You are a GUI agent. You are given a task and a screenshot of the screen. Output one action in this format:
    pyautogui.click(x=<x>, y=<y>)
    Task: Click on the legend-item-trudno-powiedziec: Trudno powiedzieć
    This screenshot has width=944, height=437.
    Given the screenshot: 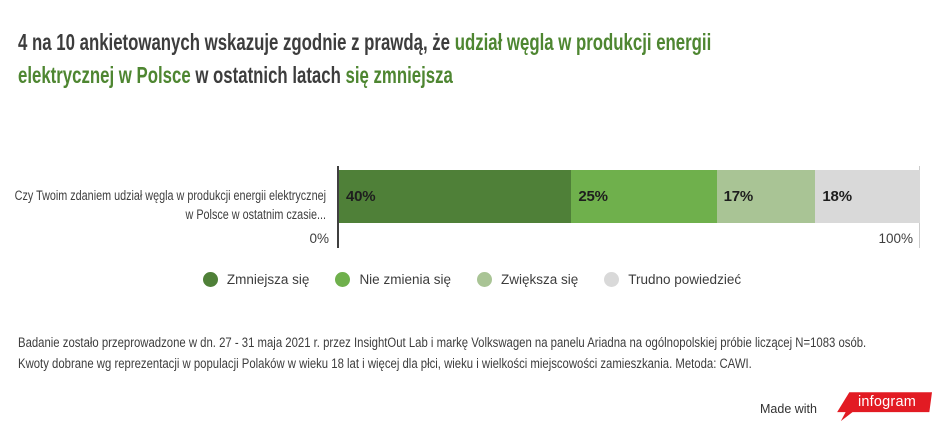 What is the action you would take?
    pyautogui.click(x=672, y=279)
    